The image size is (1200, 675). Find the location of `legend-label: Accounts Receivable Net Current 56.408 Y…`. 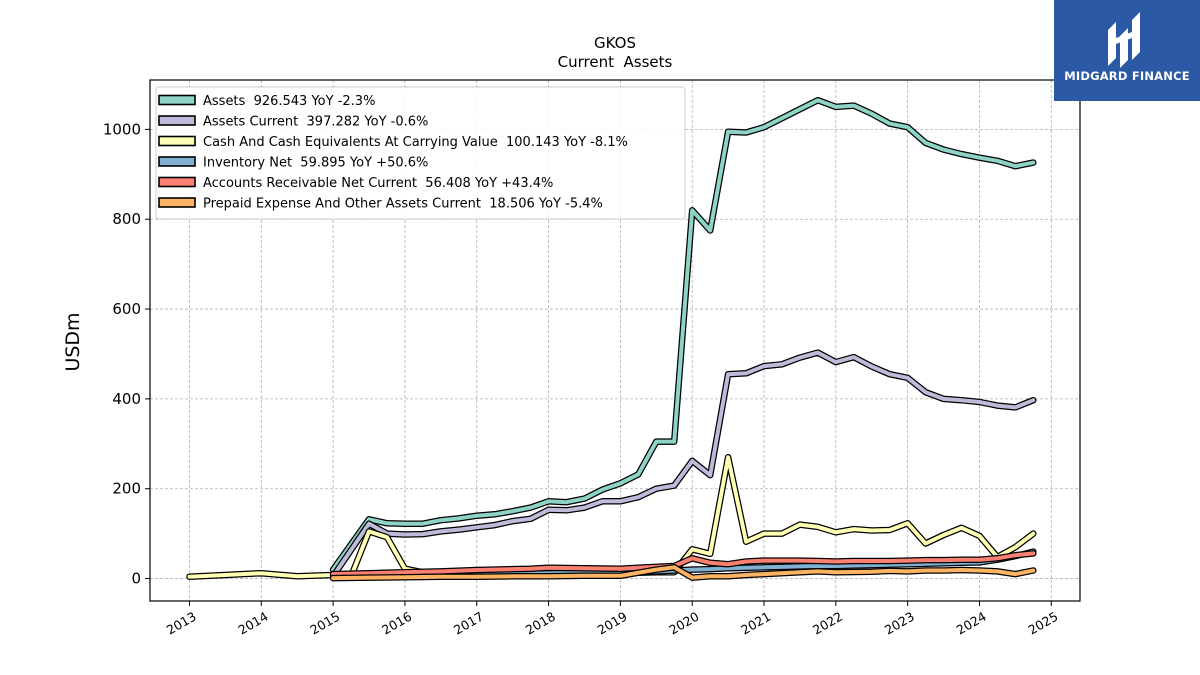

legend-label: Accounts Receivable Net Current 56.408 Y… is located at coordinates (378, 183).